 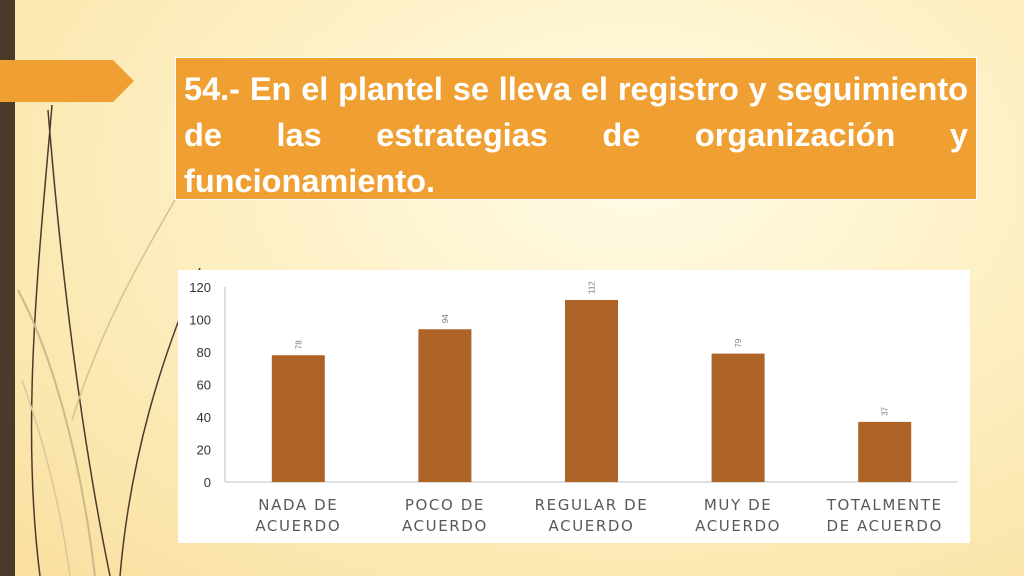 I want to click on x-tick-label: REGULAR DE, so click(x=592, y=505).